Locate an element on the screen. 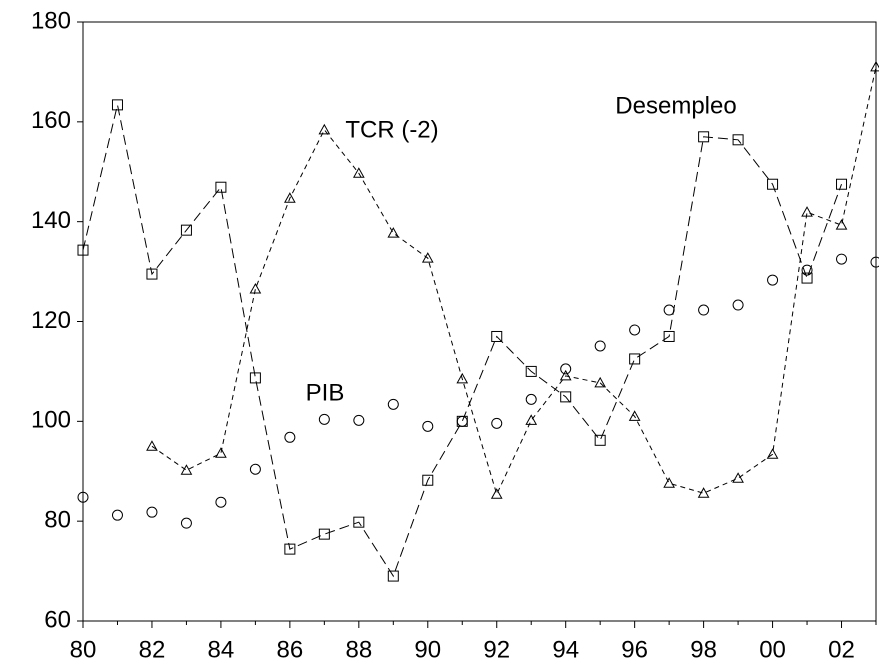 The width and height of the screenshot is (879, 672). series-label: Desempleo is located at coordinates (675, 105).